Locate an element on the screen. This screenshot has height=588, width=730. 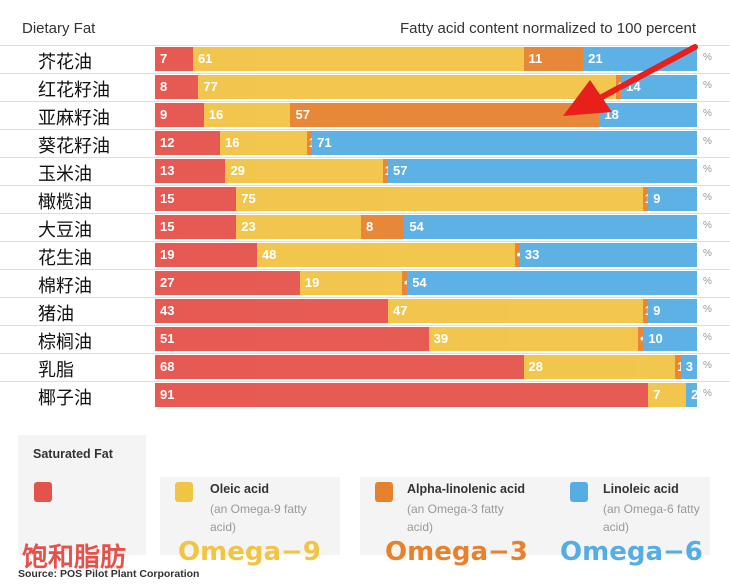
bar-segment-saturated-fat: 91 is located at coordinates (402, 395).